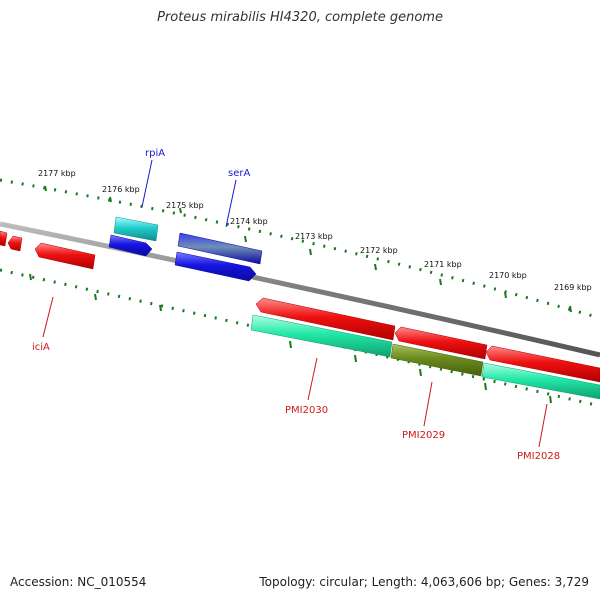  I want to click on leader-serA, so click(231, 203).